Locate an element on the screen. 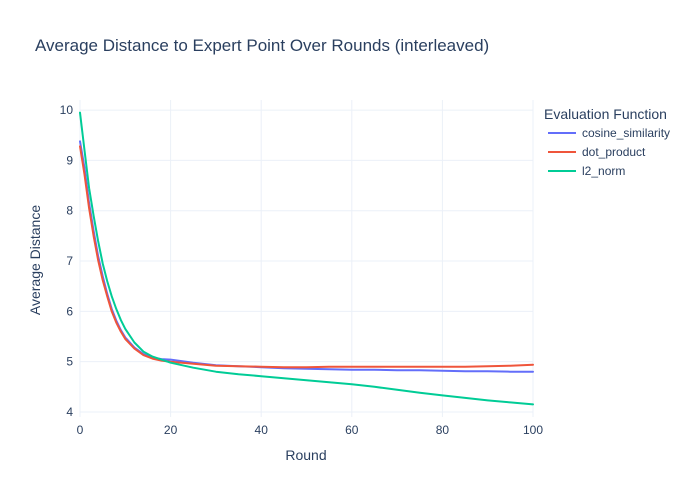  x-tick-label: 80 is located at coordinates (443, 430).